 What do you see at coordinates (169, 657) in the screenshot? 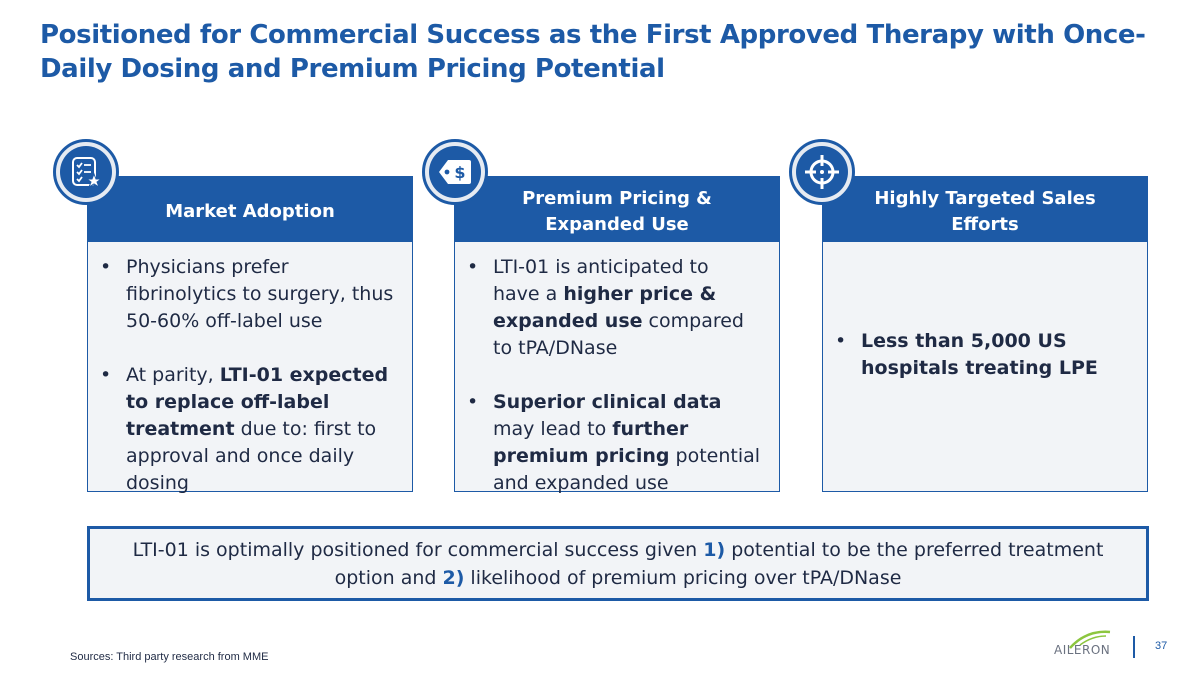
I see `sources-footnote: Sources: Third party research from MME` at bounding box center [169, 657].